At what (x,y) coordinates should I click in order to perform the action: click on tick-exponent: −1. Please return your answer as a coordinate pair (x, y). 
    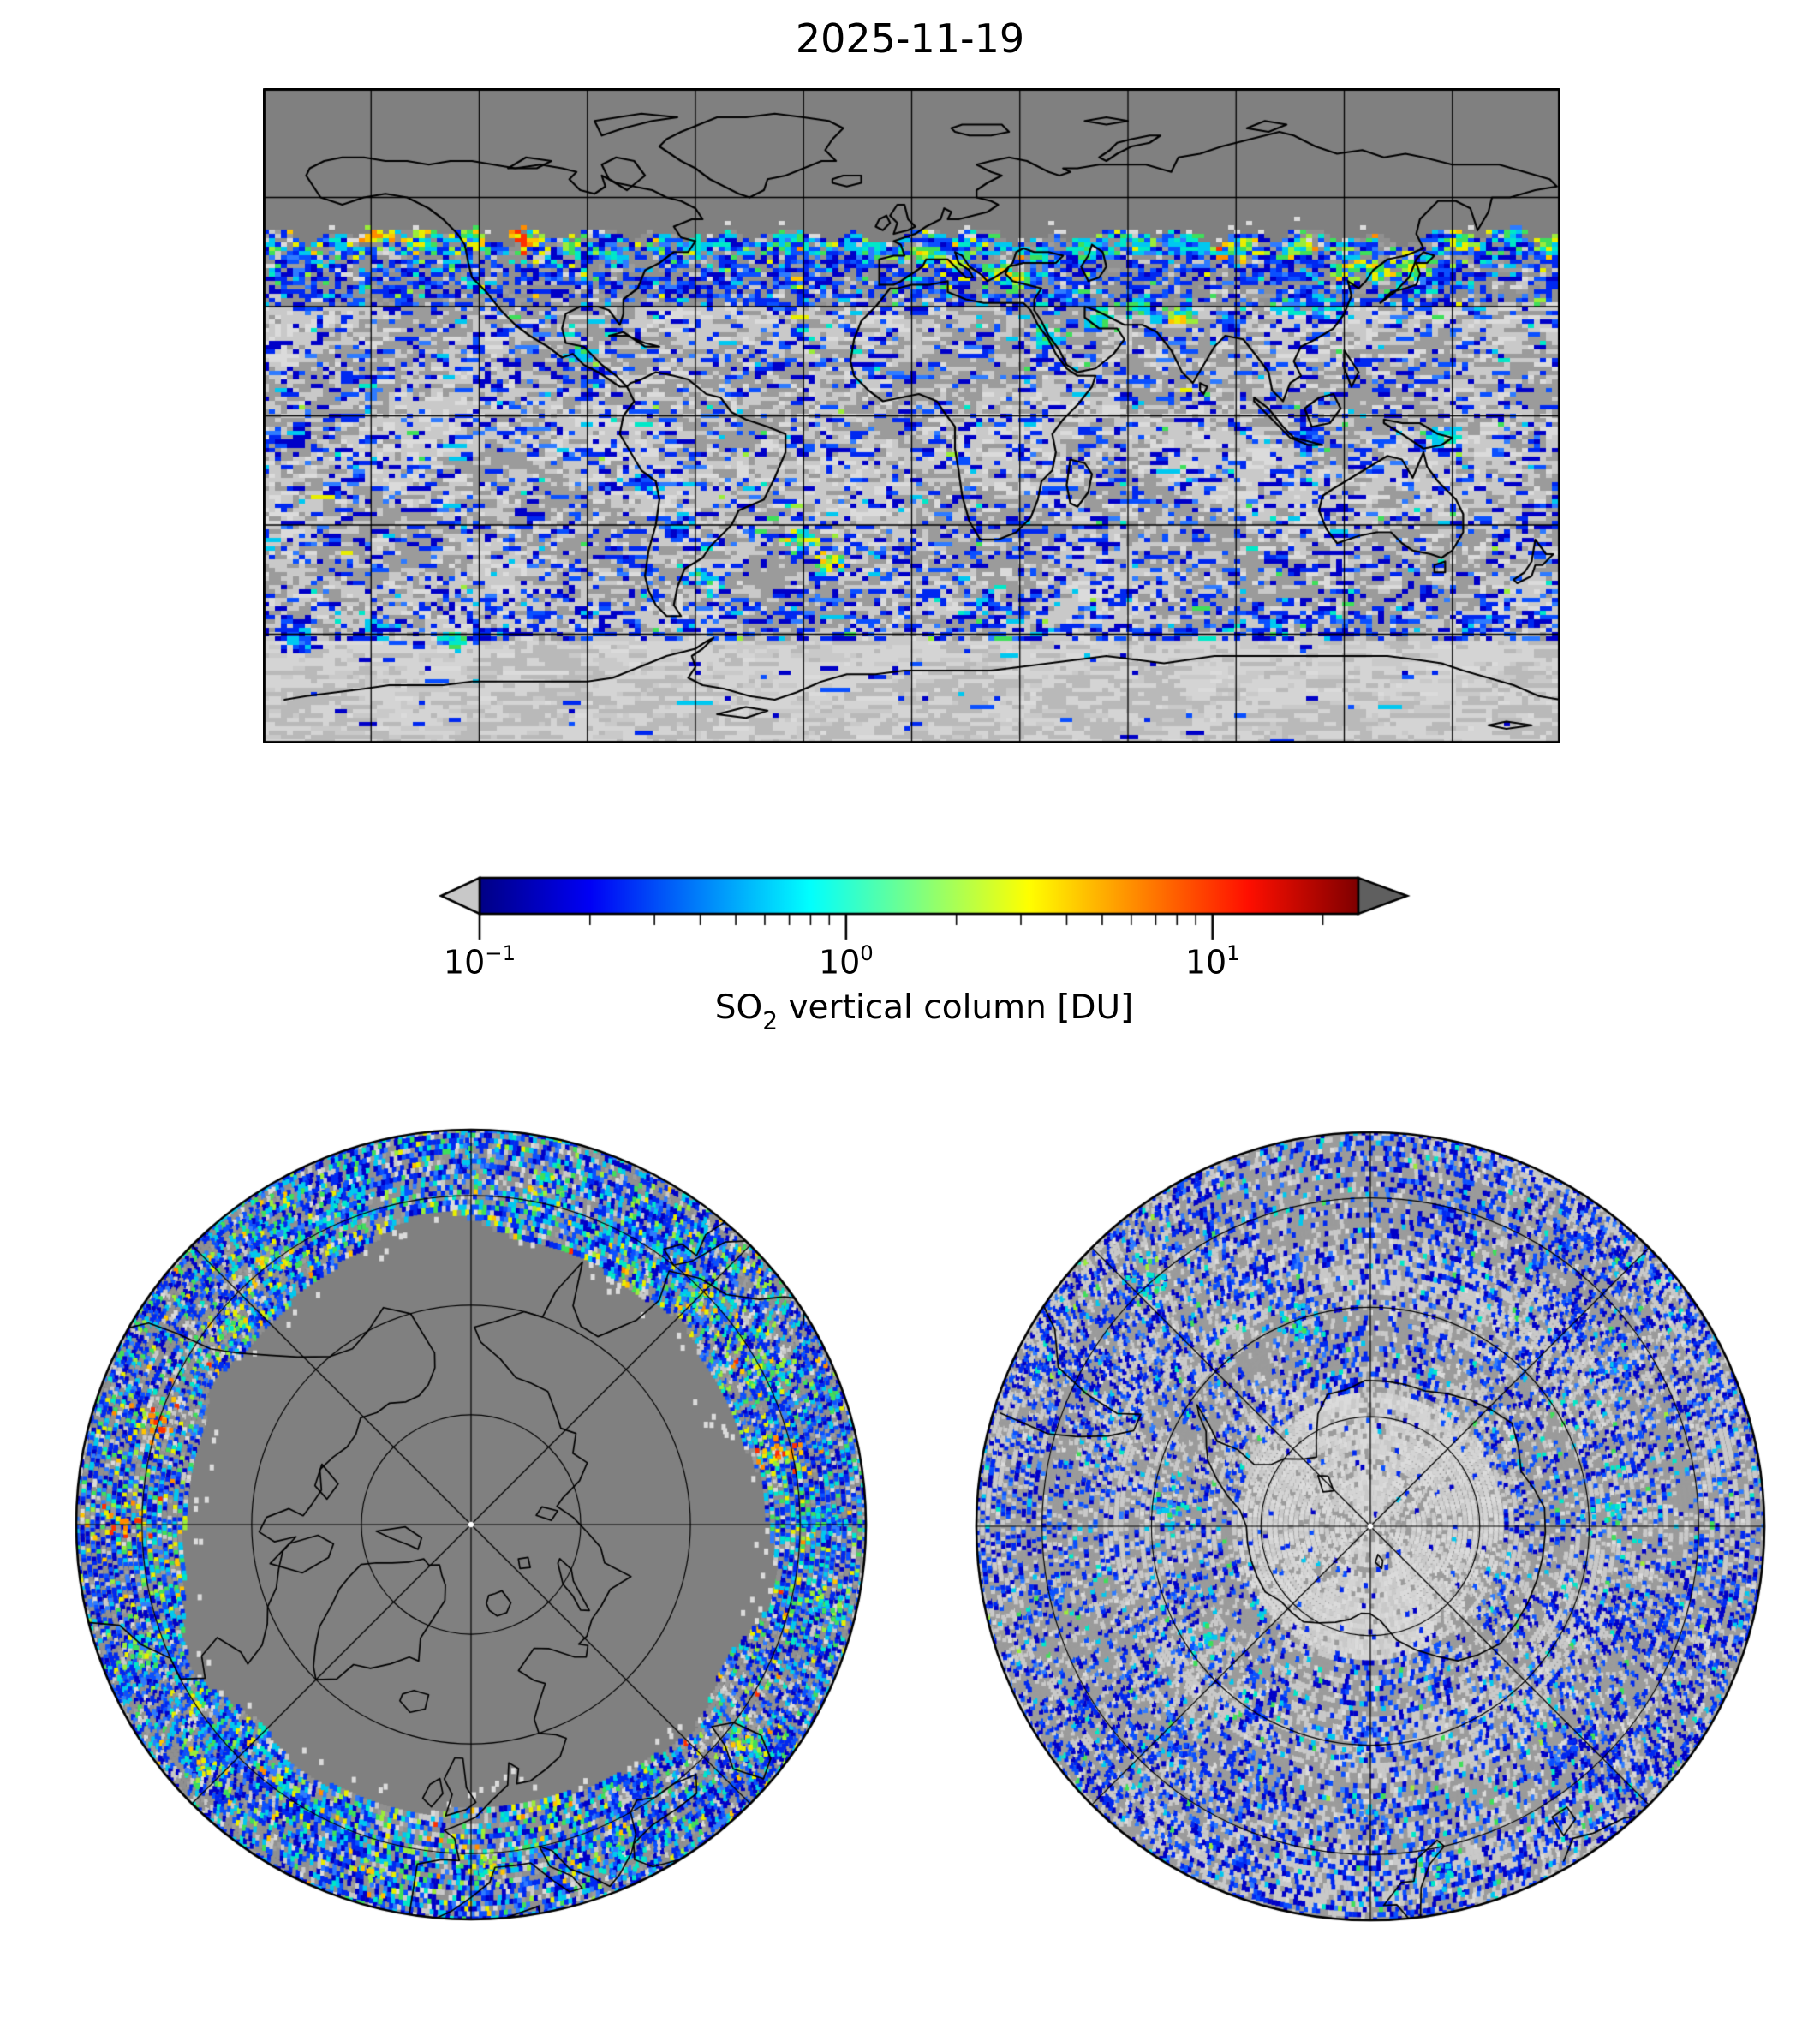
    Looking at the image, I should click on (500, 953).